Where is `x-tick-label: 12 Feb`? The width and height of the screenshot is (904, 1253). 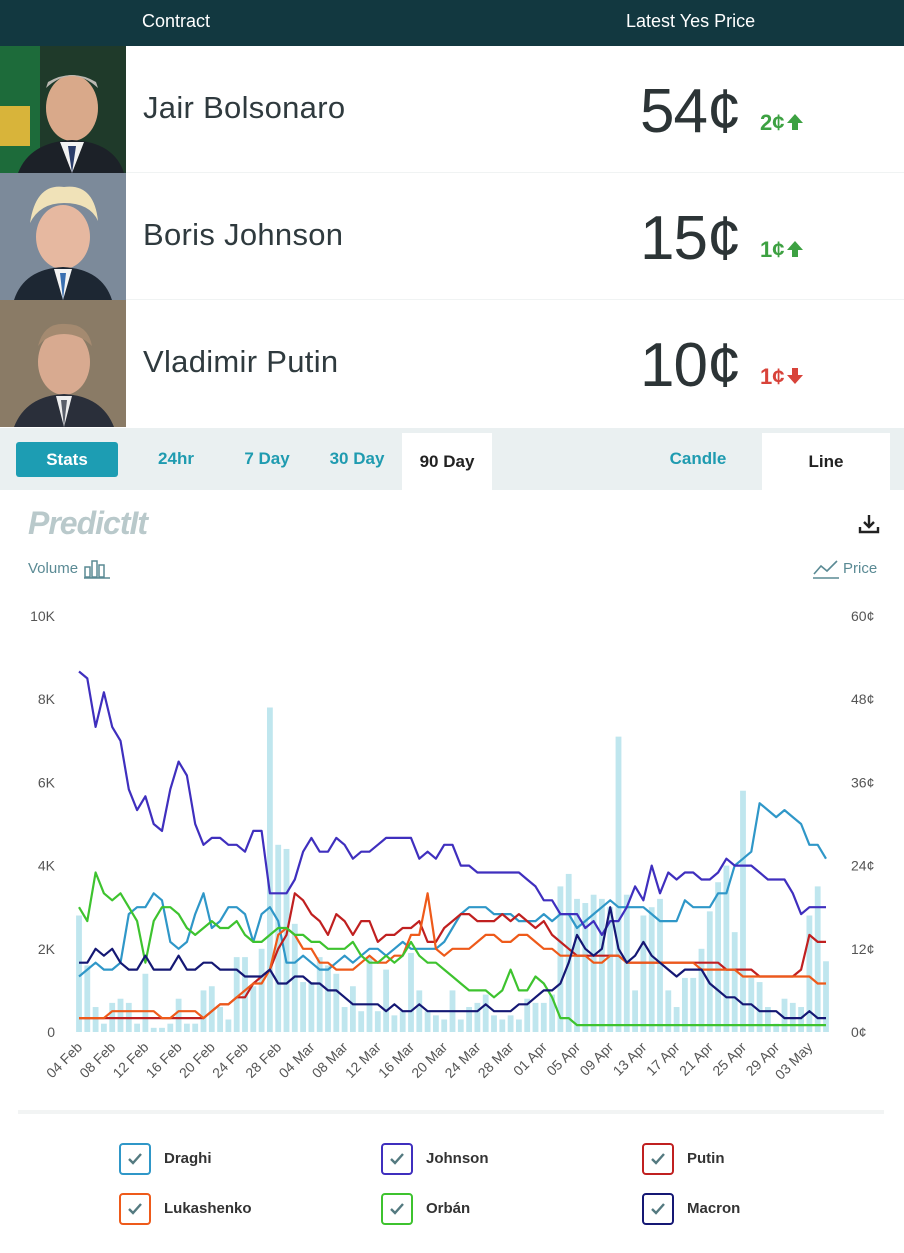 x-tick-label: 12 Feb is located at coordinates (130, 1060).